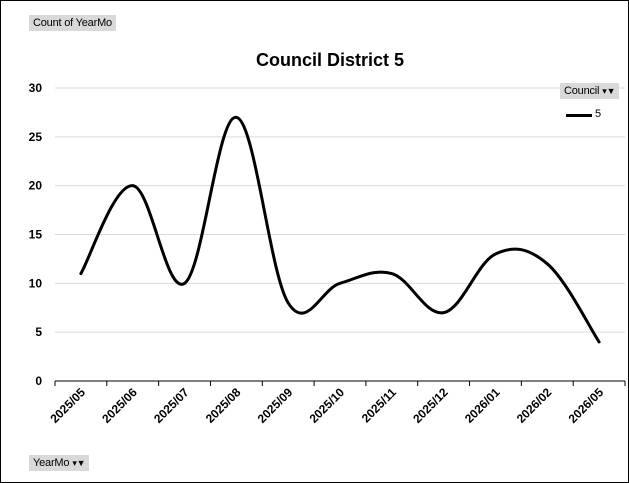  What do you see at coordinates (482, 405) in the screenshot?
I see `x-tick-label: 2026/01` at bounding box center [482, 405].